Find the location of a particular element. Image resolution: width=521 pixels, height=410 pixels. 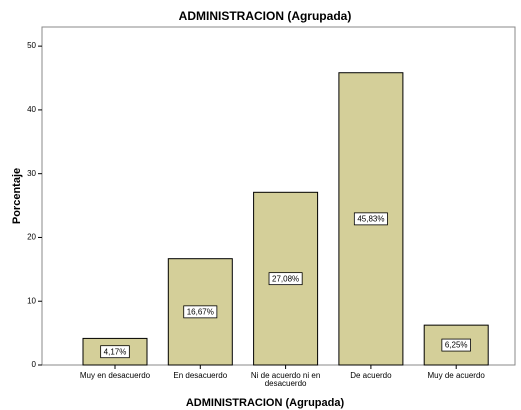

y-tick-label: 0 is located at coordinates (34, 364).